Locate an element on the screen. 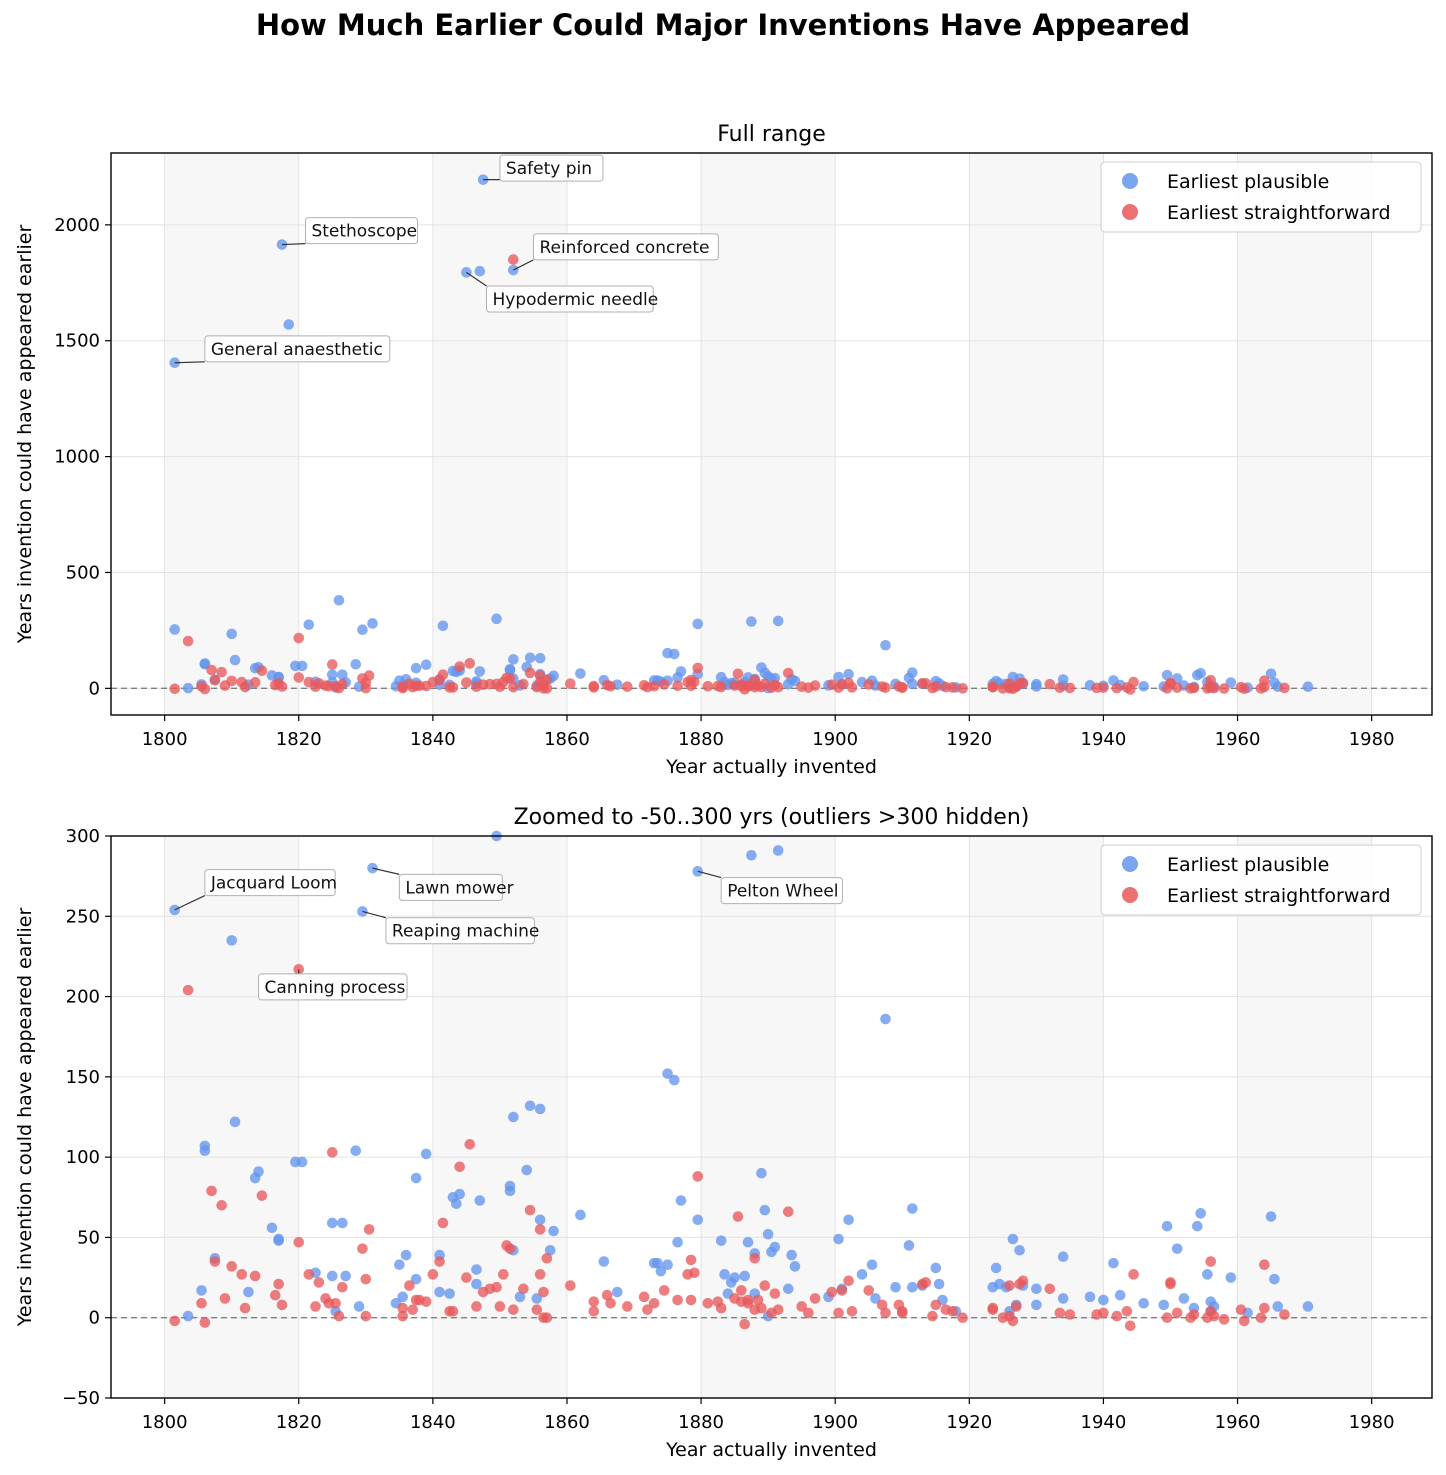  x-tick-label: 1940 is located at coordinates (1104, 739).